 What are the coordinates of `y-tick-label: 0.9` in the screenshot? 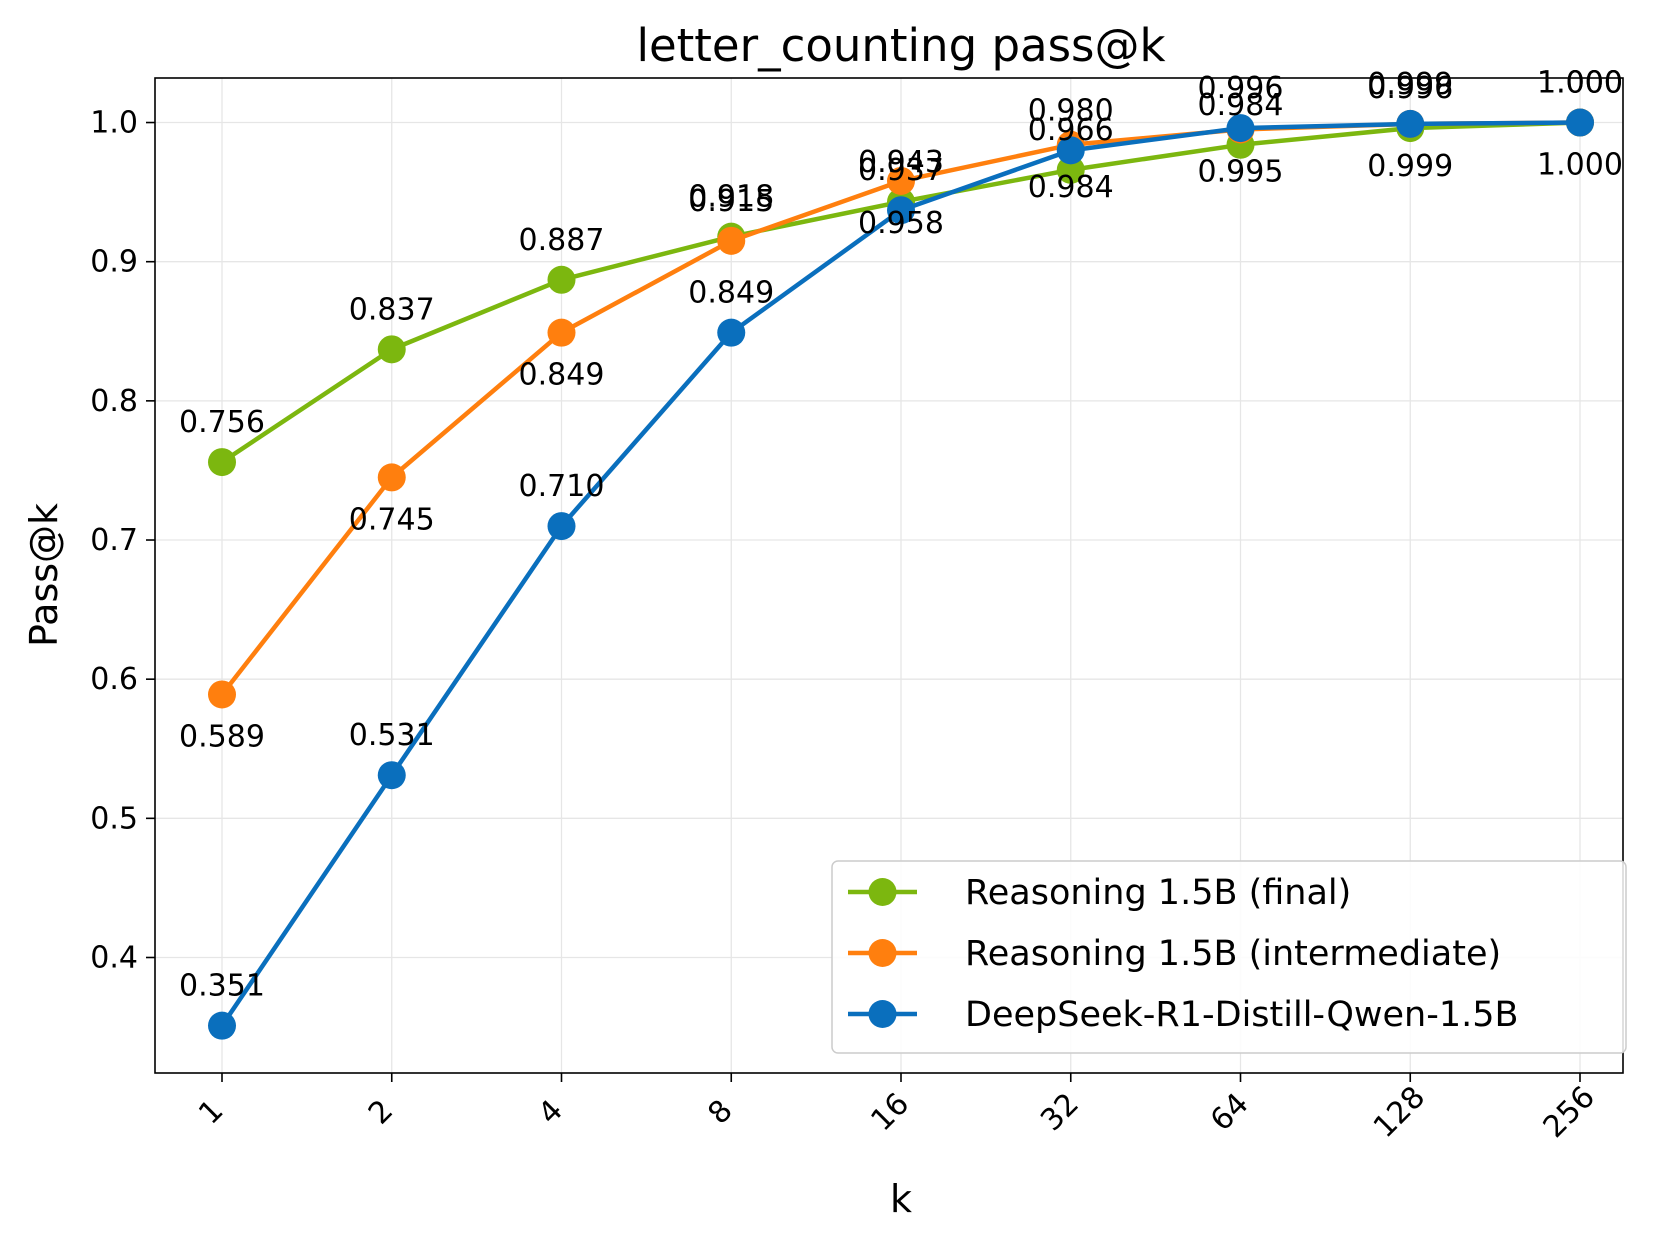 It's located at (114, 262).